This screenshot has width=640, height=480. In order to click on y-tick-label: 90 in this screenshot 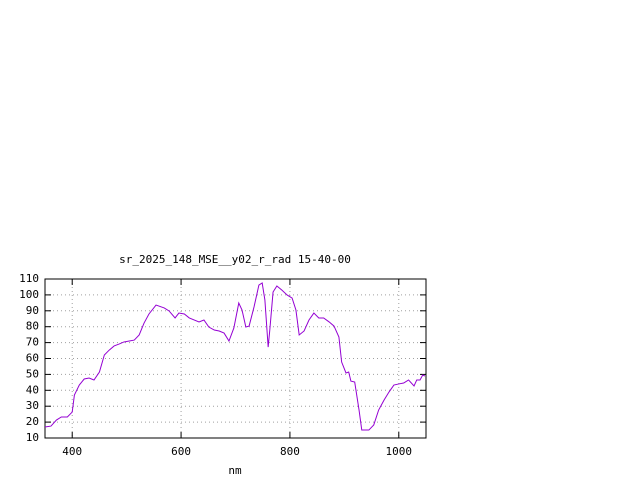, I will do `click(32, 310)`.